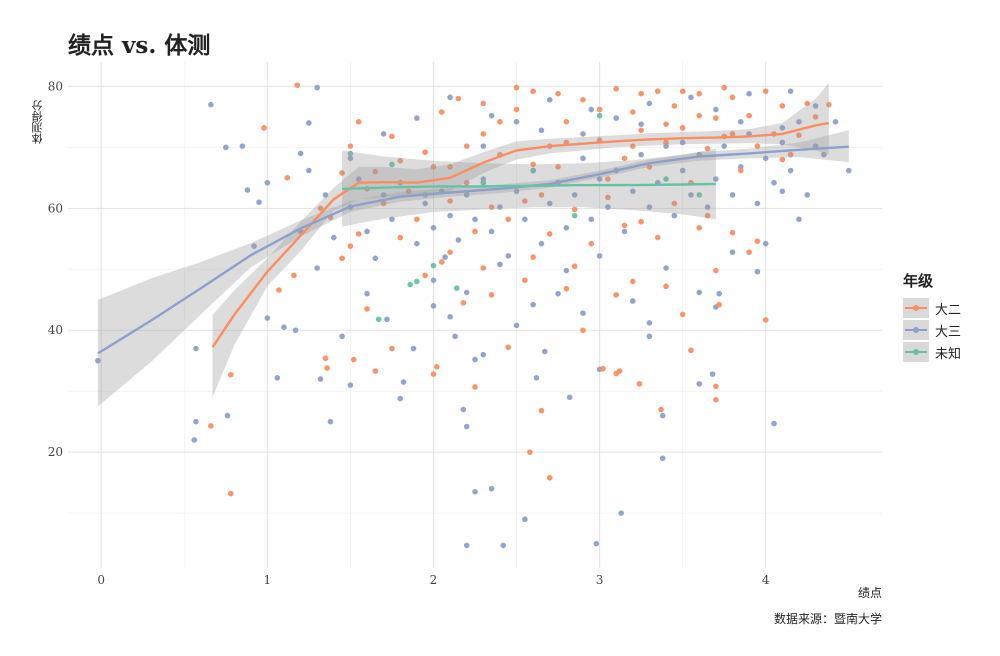 This screenshot has width=1000, height=656. What do you see at coordinates (101, 580) in the screenshot?
I see `x-tick-label: 0` at bounding box center [101, 580].